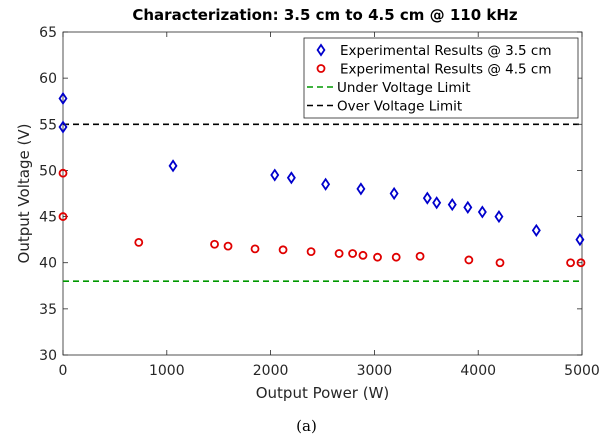  I want to click on y-tick-label: 50, so click(48, 171).